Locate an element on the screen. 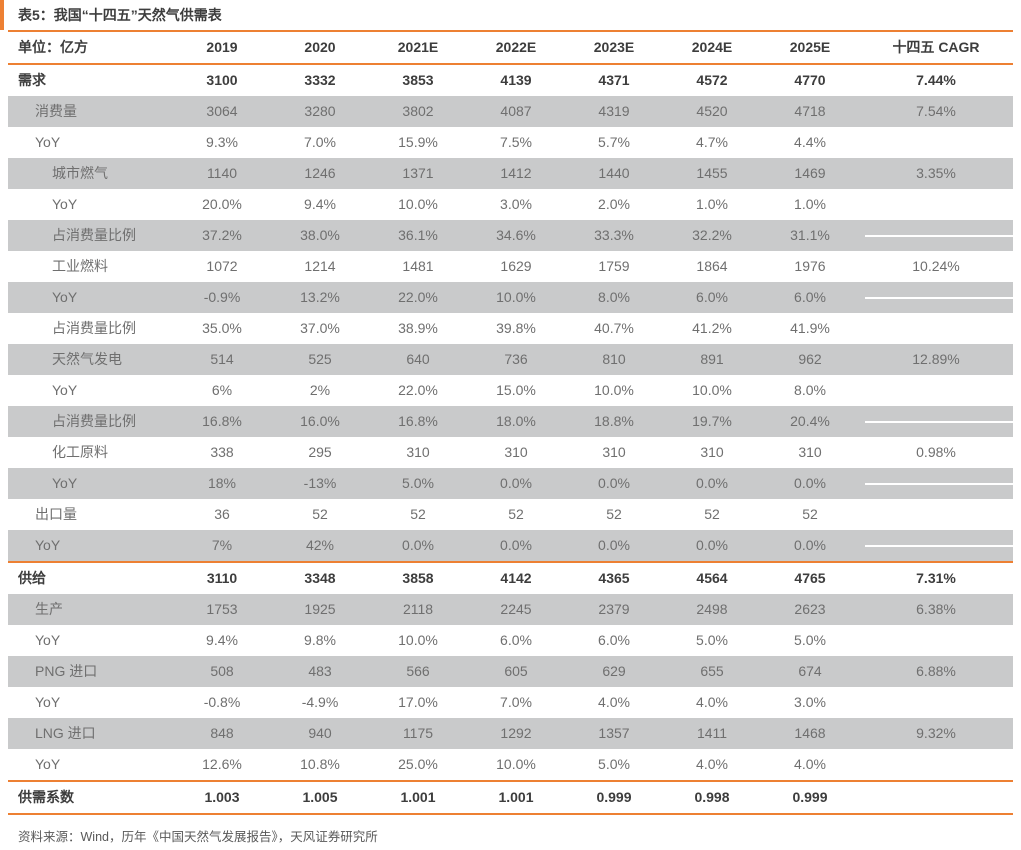  value-cell: 39.8% is located at coordinates (516, 328).